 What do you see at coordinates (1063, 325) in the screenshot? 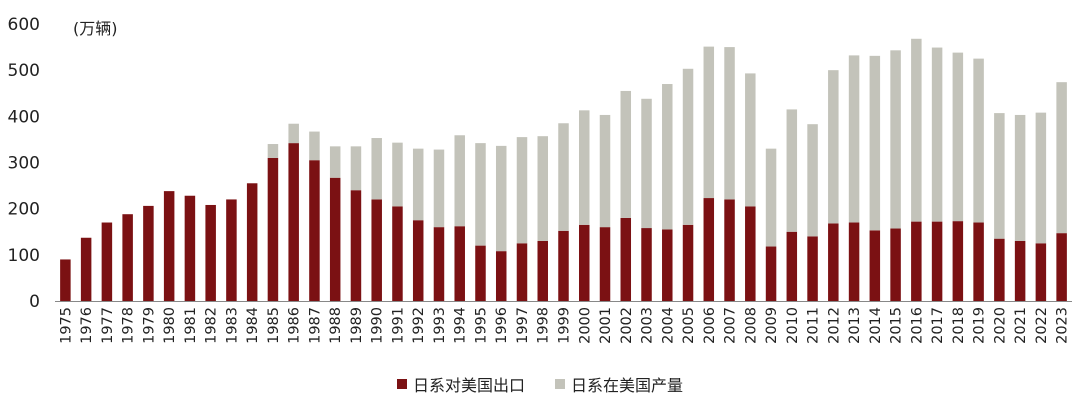
I see `x-tick-label: 2023` at bounding box center [1063, 325].